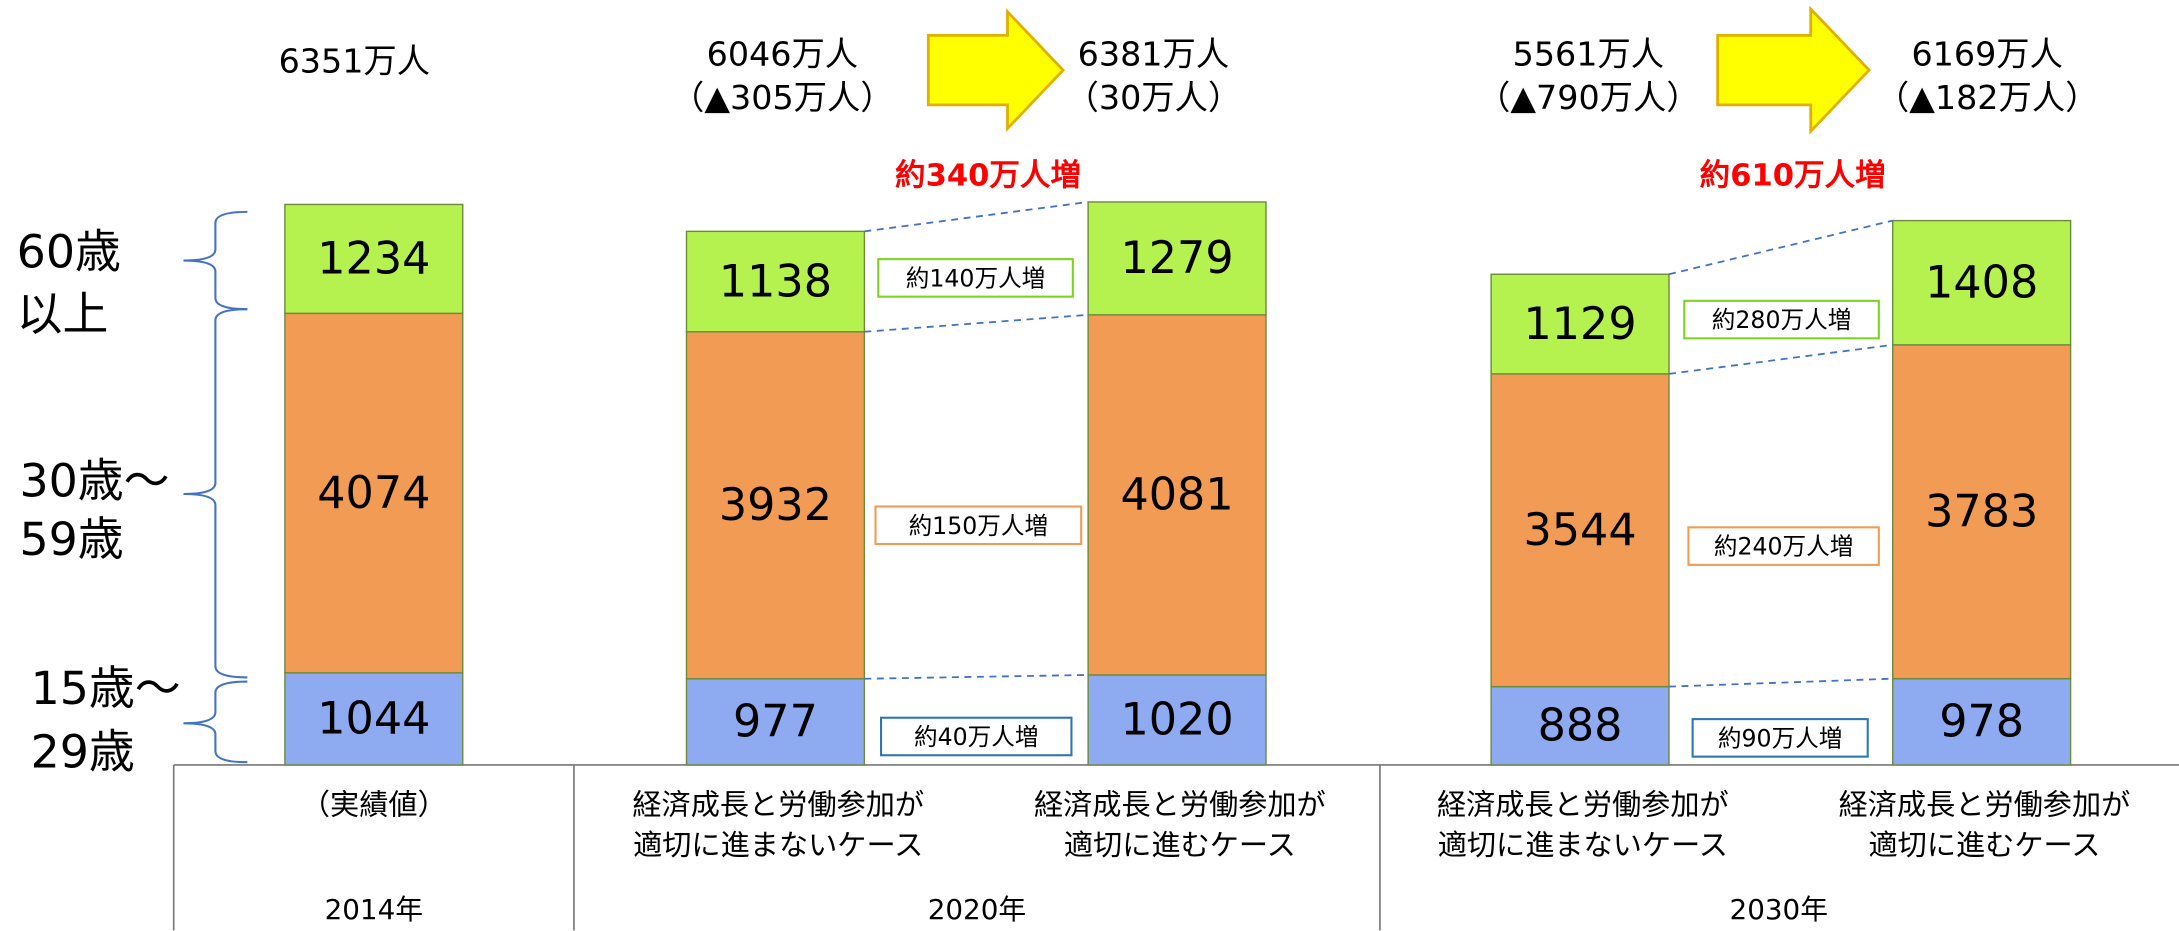  I want to click on increase-box-label: 約150万人増, so click(979, 526).